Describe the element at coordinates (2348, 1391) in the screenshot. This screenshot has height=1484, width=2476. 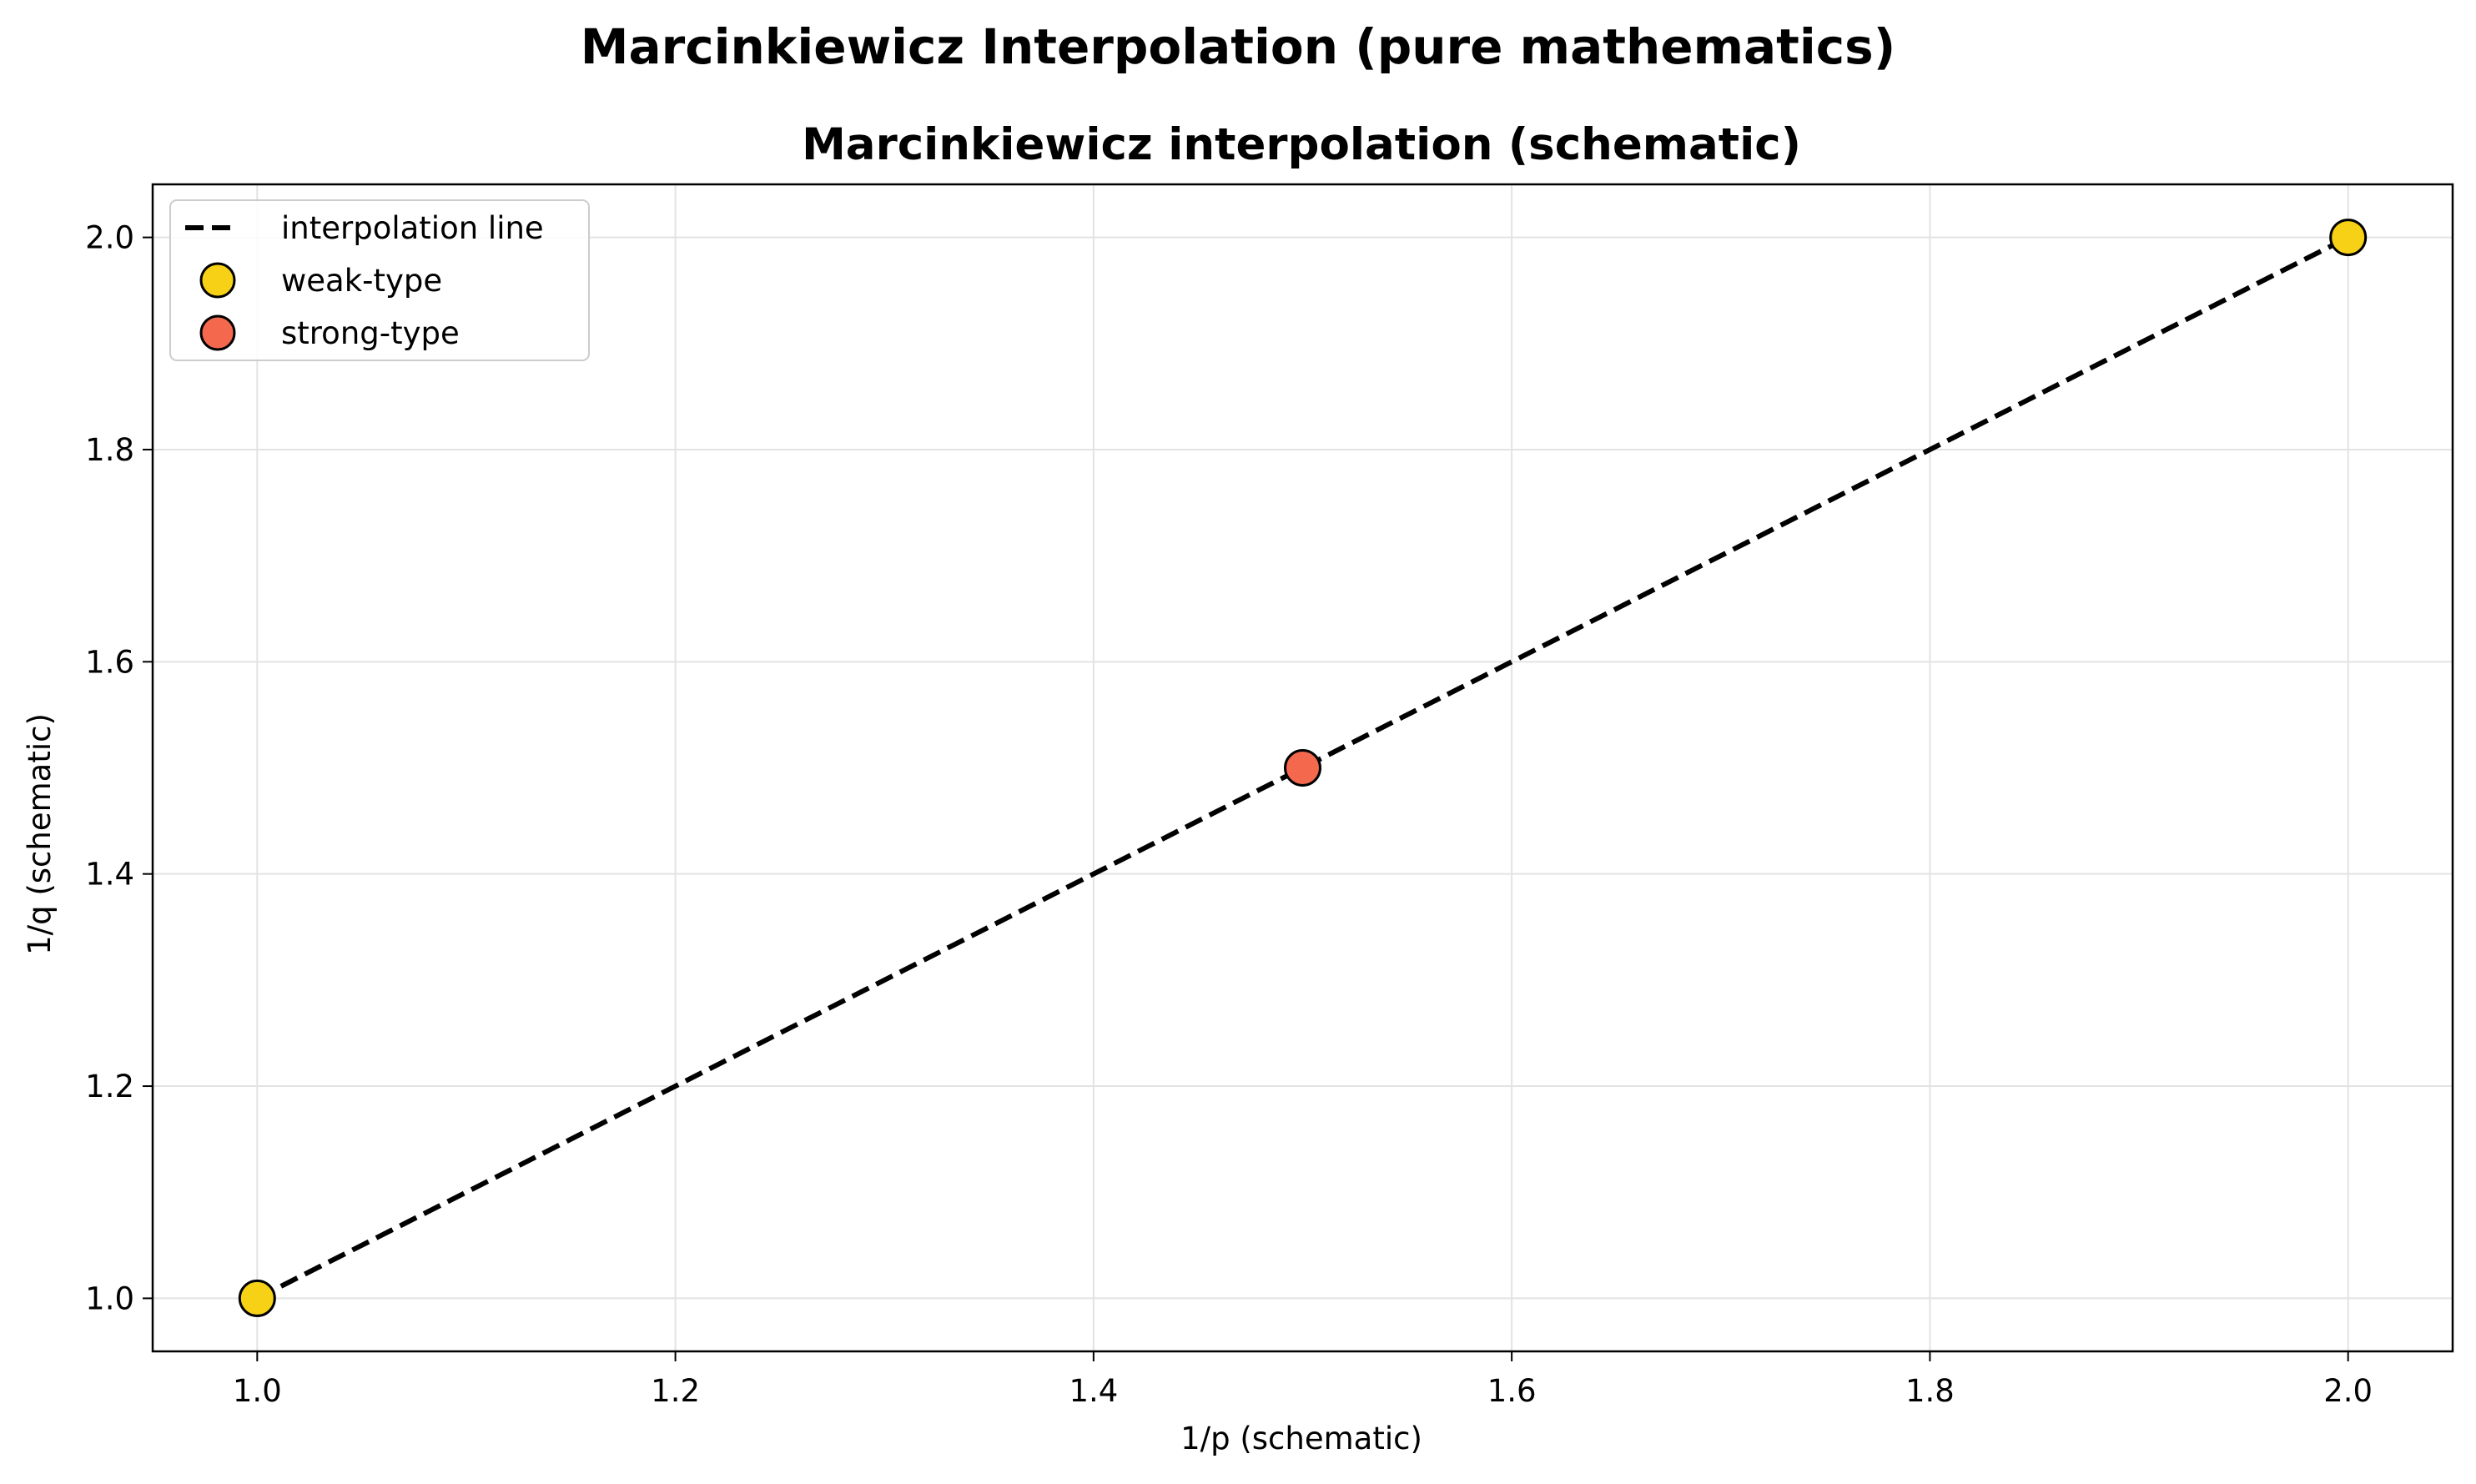
I see `x-tick-label: 2.0` at that location.